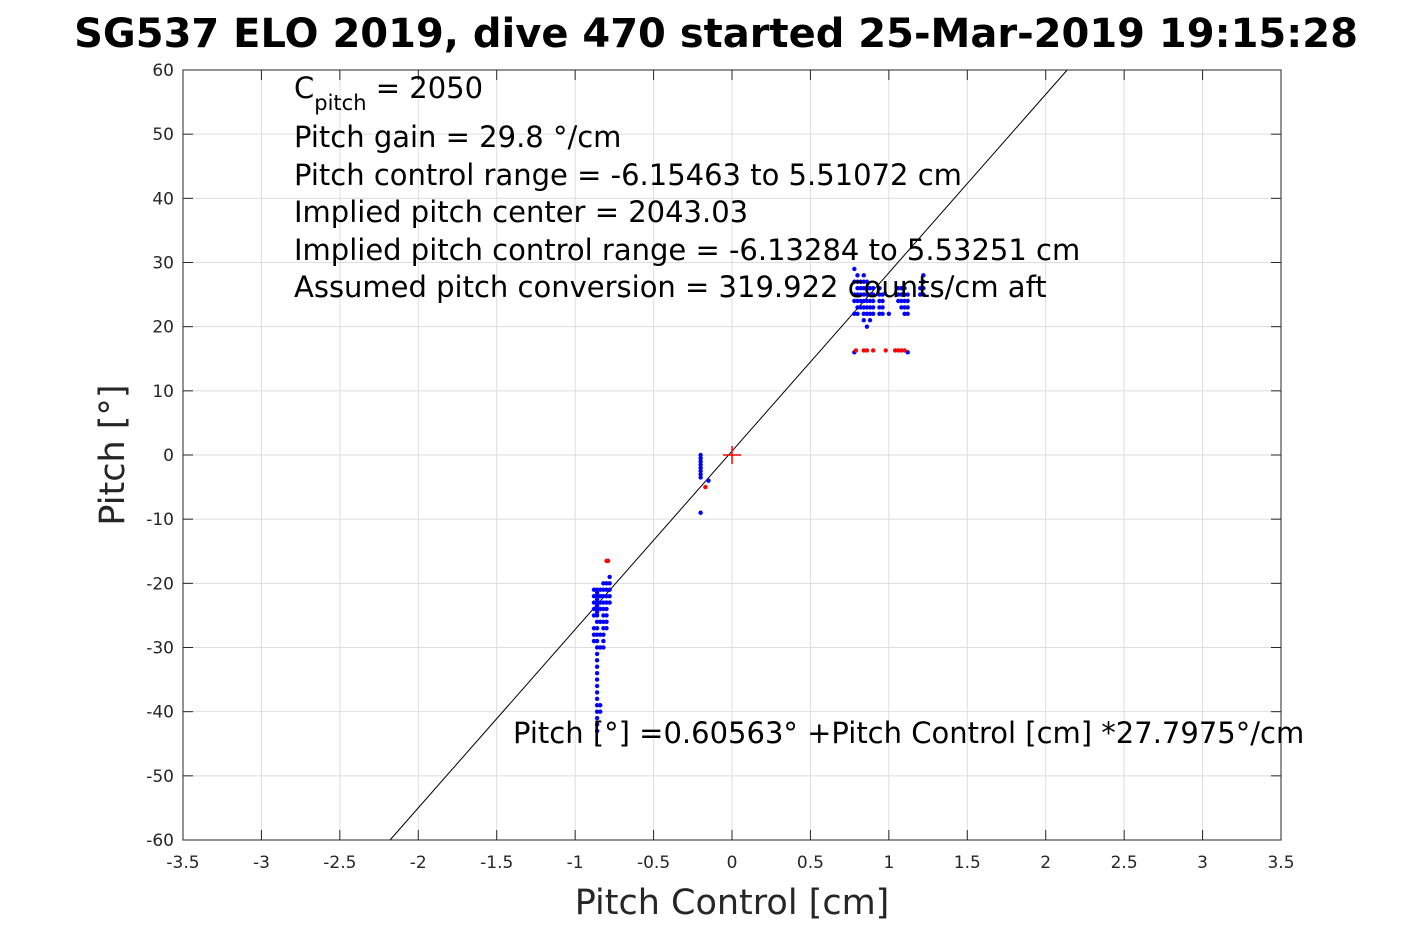  Describe the element at coordinates (340, 103) in the screenshot. I see `cpitch-subscript: pitch` at that location.